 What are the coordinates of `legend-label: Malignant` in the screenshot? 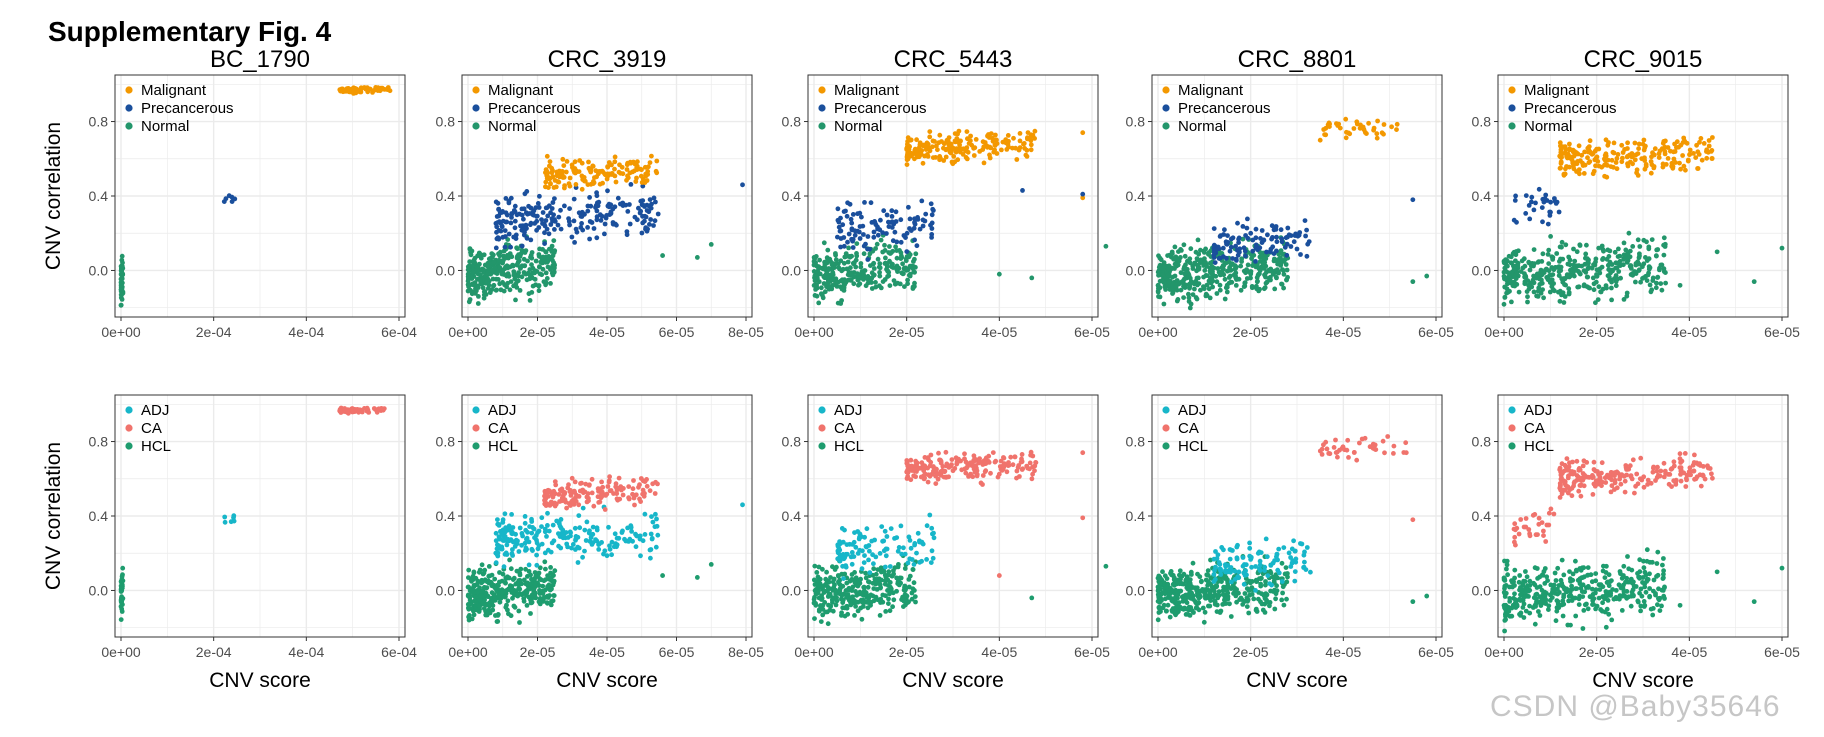 It's located at (867, 90).